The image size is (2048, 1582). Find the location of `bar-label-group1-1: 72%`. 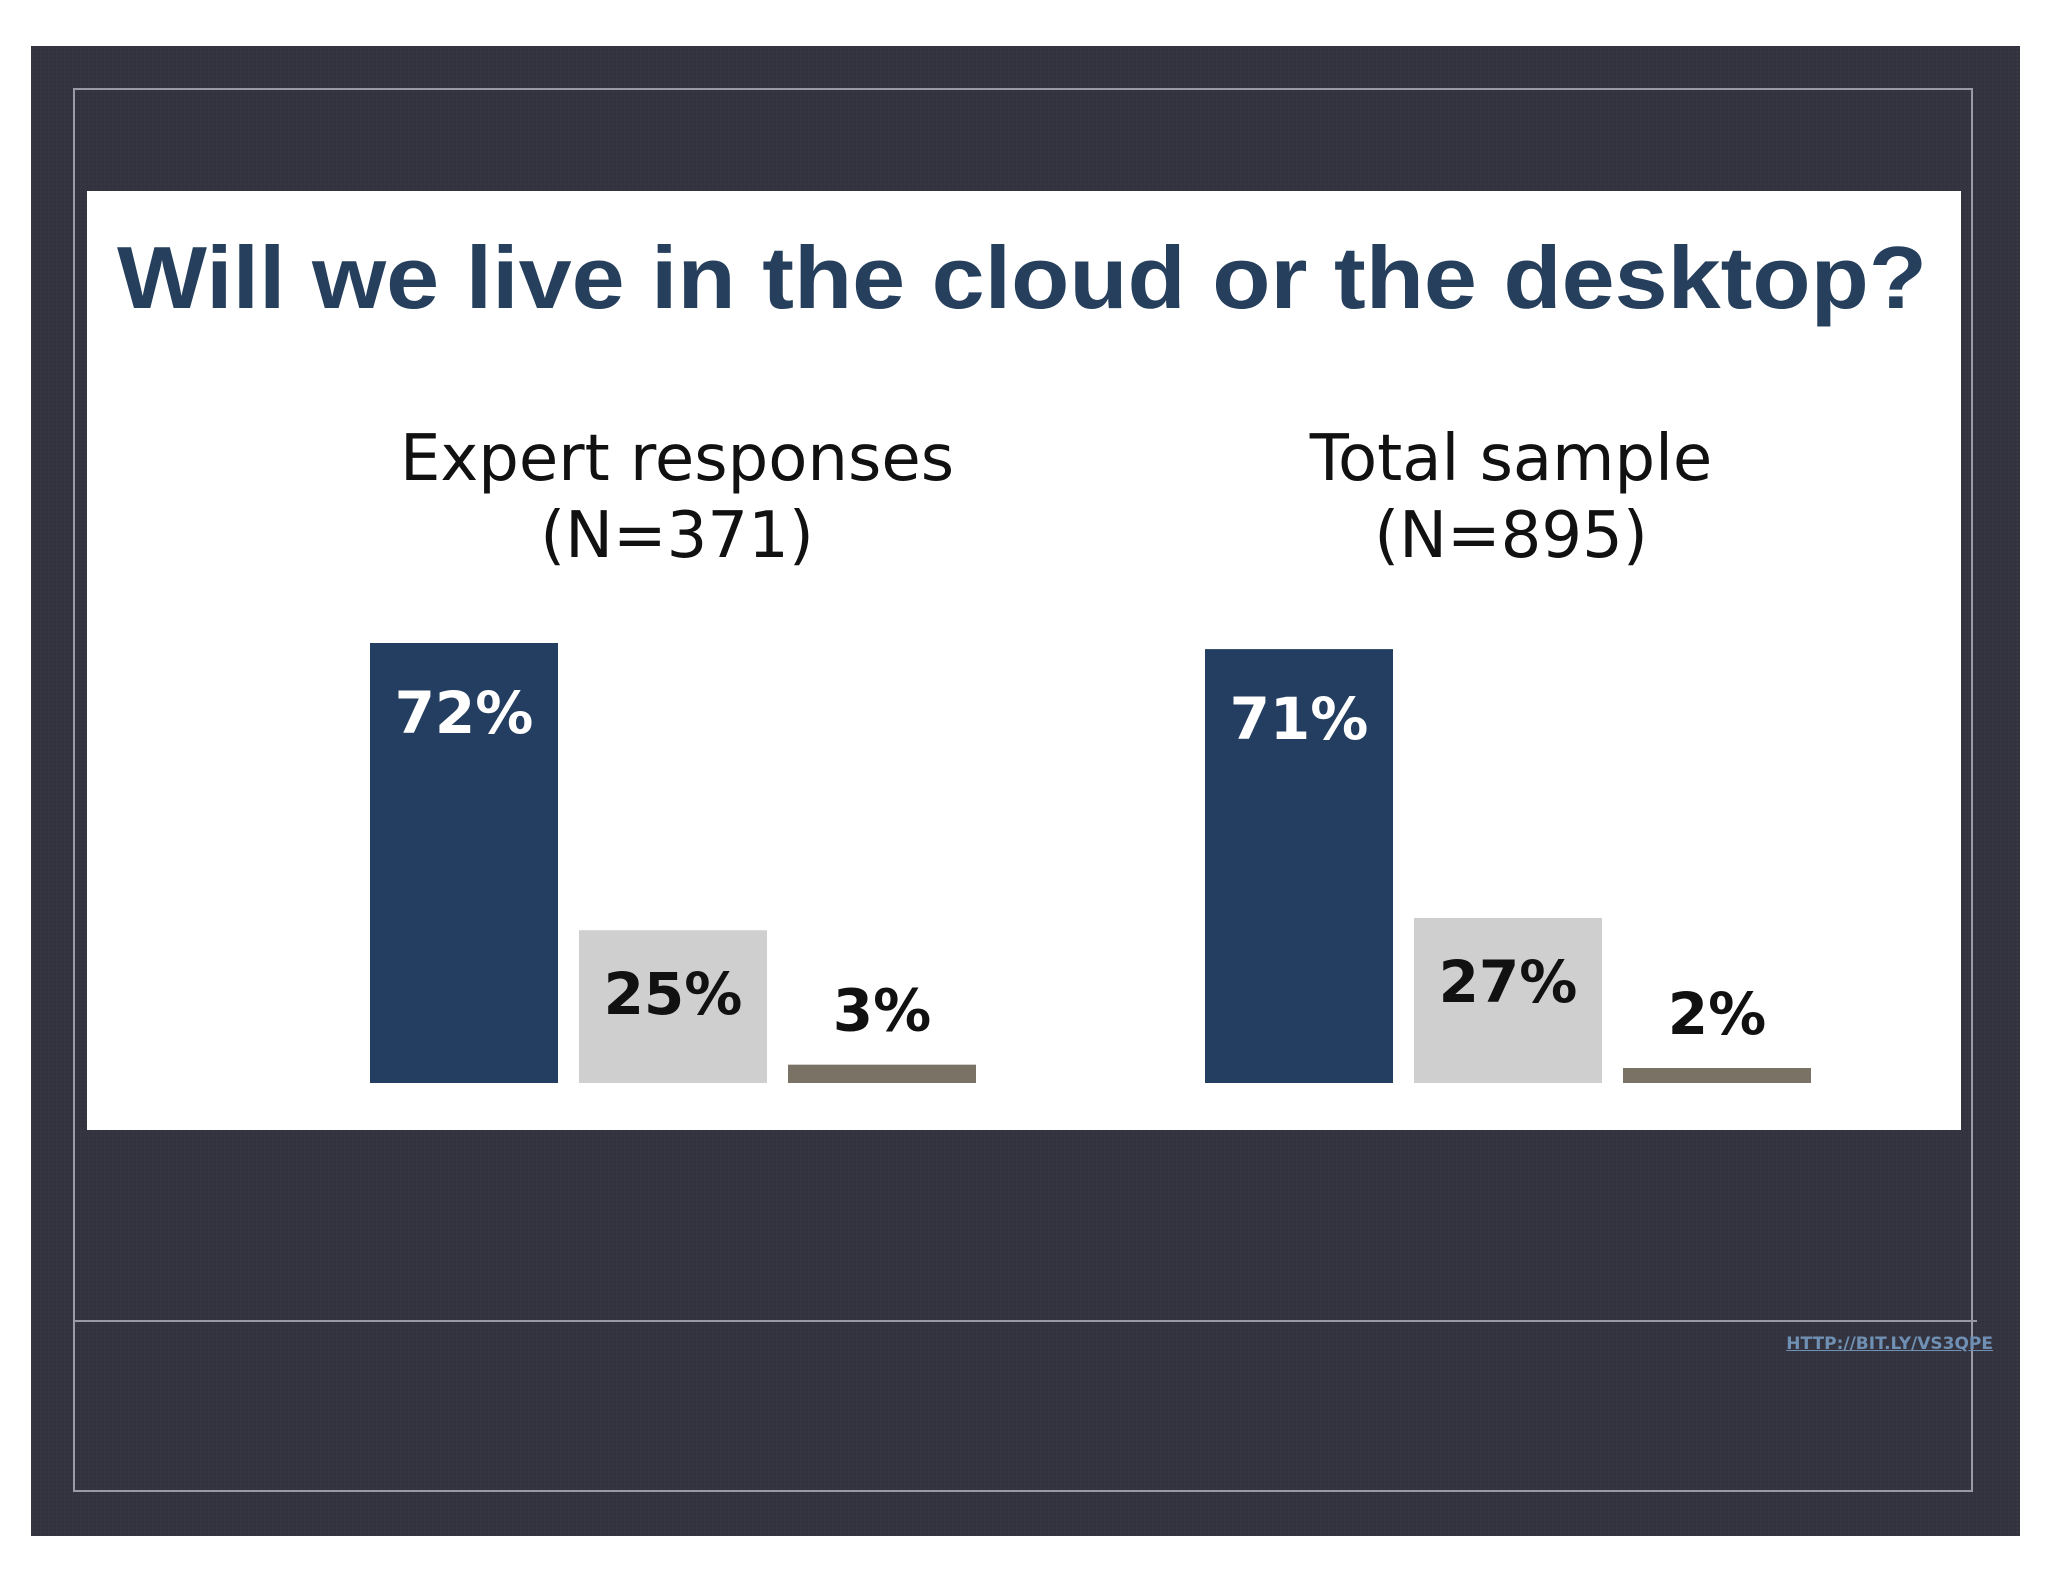

bar-label-group1-1: 72% is located at coordinates (464, 713).